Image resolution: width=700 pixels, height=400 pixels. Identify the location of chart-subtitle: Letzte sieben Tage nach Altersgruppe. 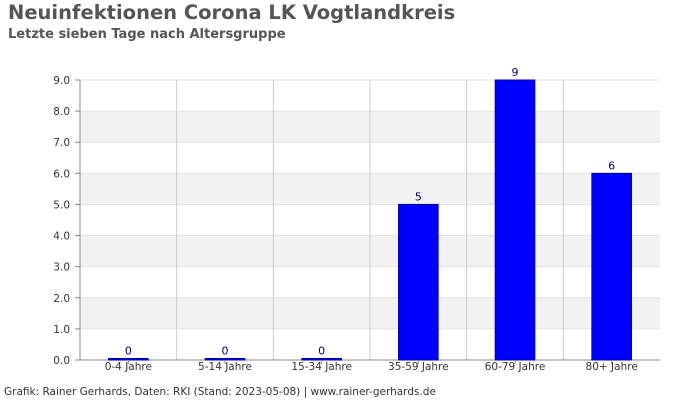
(147, 34).